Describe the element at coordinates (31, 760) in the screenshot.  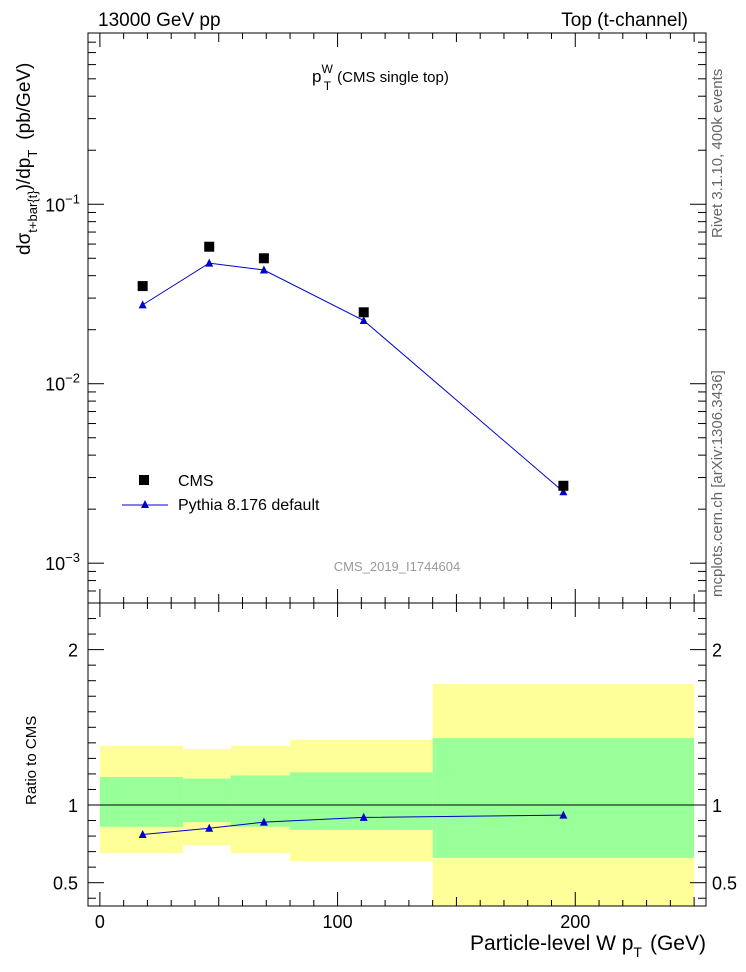
I see `ratio-y-label: Ratio to CMS` at that location.